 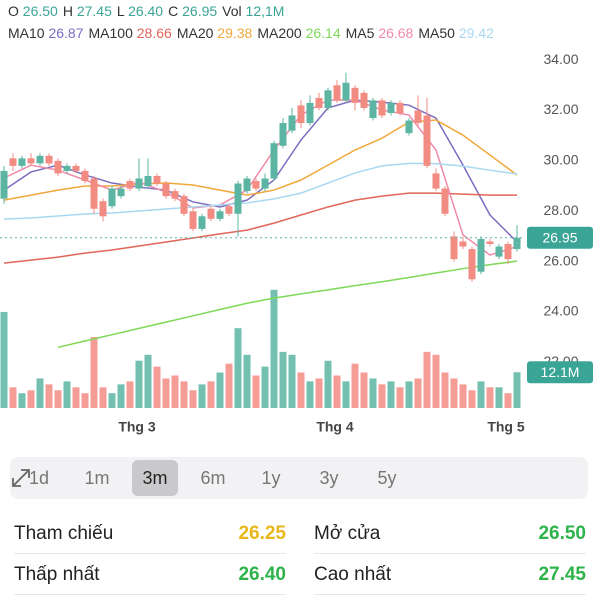 What do you see at coordinates (562, 533) in the screenshot?
I see `stat-value: 26.50` at bounding box center [562, 533].